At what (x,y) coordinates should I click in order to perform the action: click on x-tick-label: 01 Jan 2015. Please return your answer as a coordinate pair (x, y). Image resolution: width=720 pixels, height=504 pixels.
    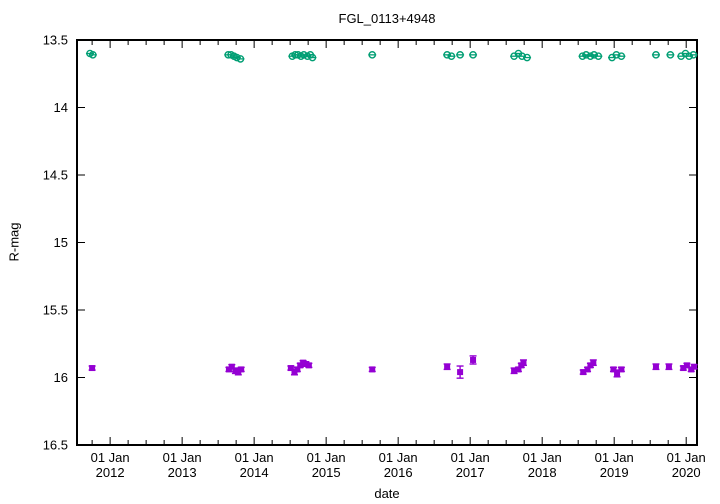
    Looking at the image, I should click on (326, 465).